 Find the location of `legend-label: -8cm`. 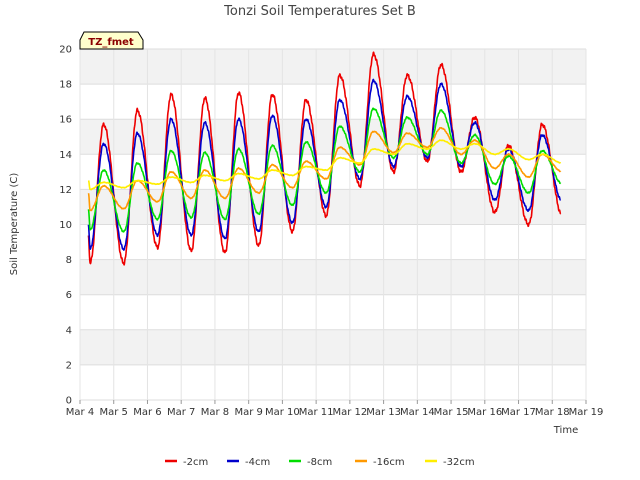

legend-label: -8cm is located at coordinates (319, 462).